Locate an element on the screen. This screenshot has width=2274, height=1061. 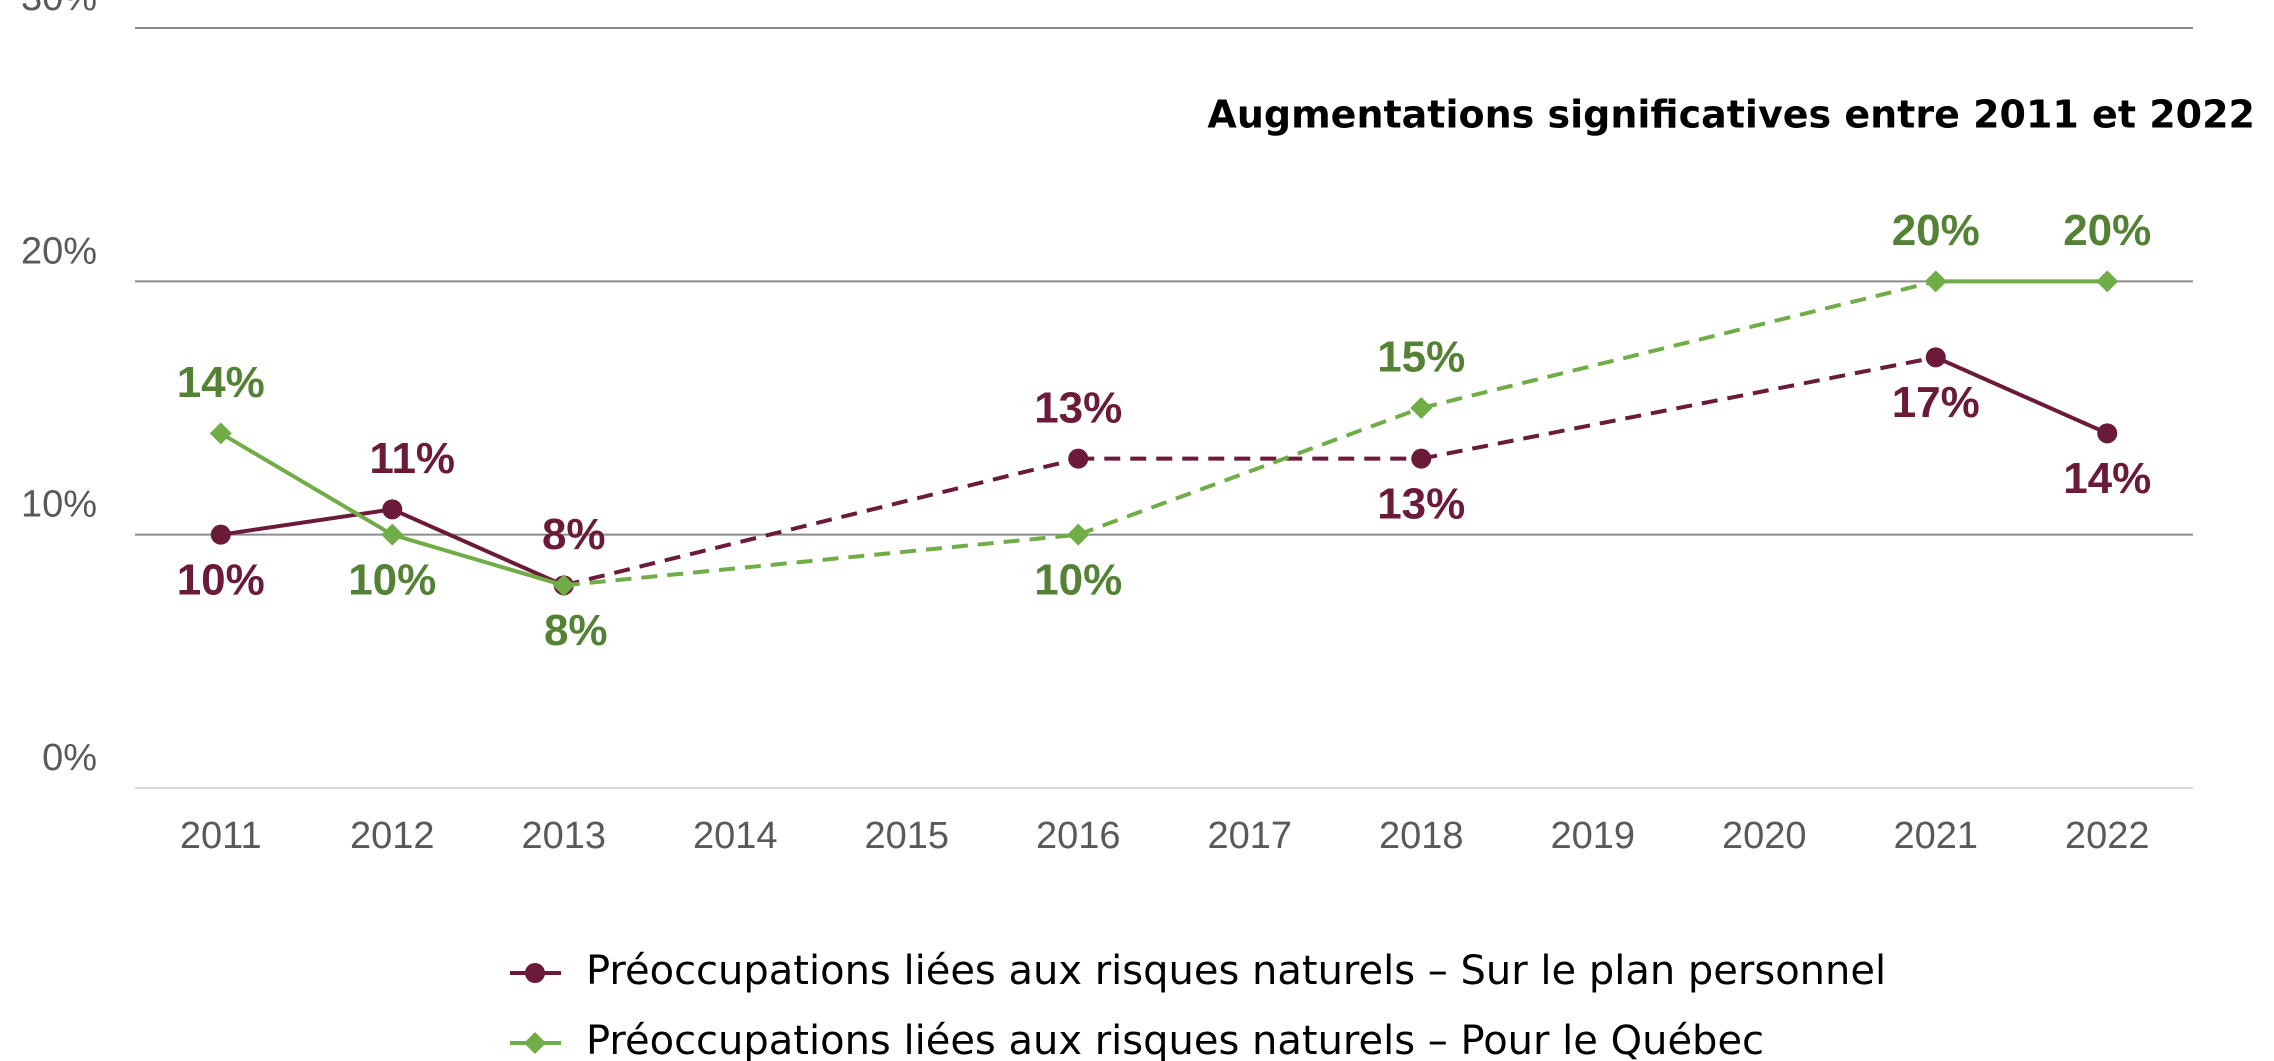
x-tick-label: 2022 is located at coordinates (2107, 836).